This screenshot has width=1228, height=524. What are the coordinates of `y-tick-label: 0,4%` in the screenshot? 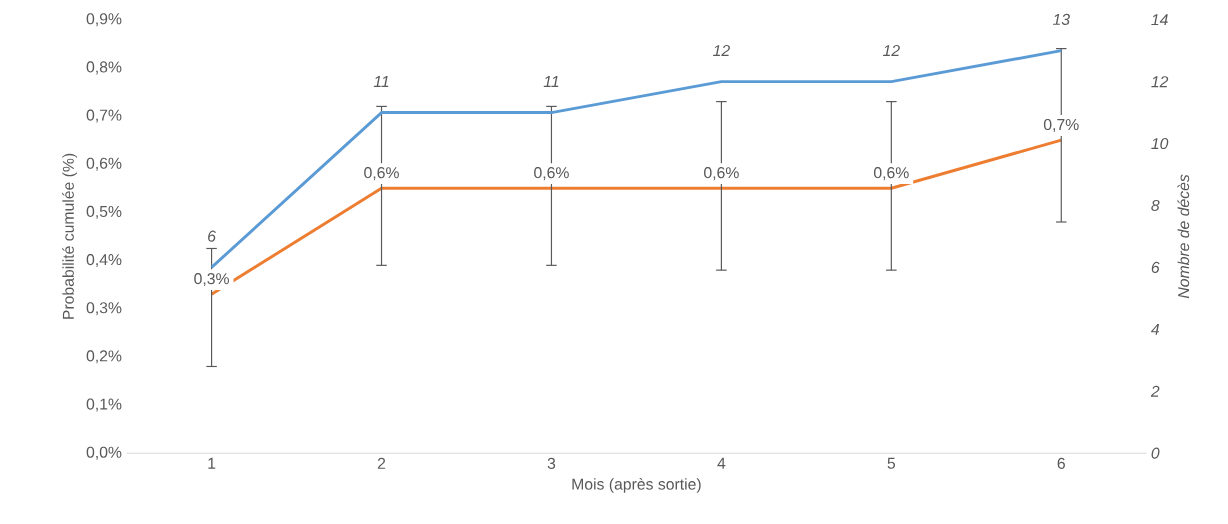 It's located at (104, 260).